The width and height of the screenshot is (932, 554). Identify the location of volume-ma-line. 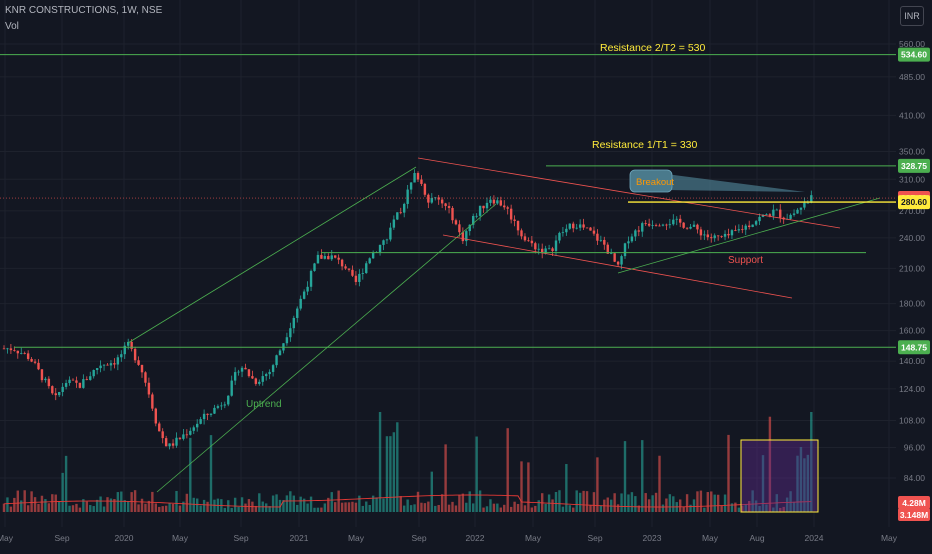
(407, 501).